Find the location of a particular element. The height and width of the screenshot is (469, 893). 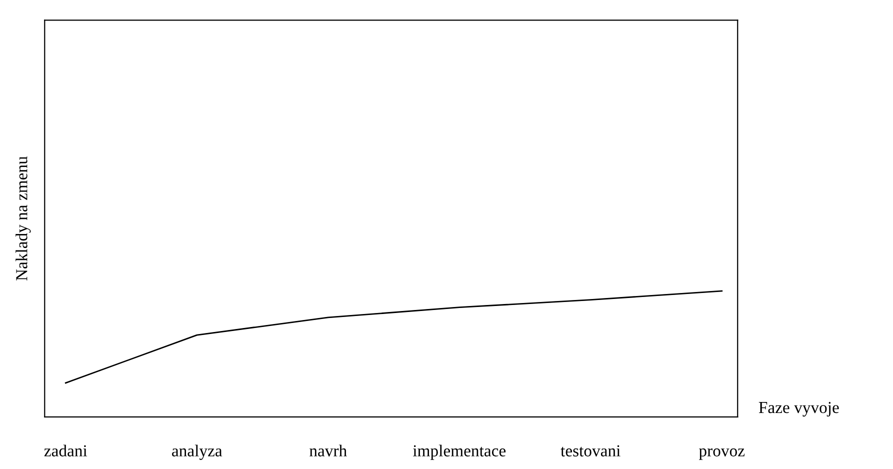

x-tick-label: testovani is located at coordinates (590, 450).